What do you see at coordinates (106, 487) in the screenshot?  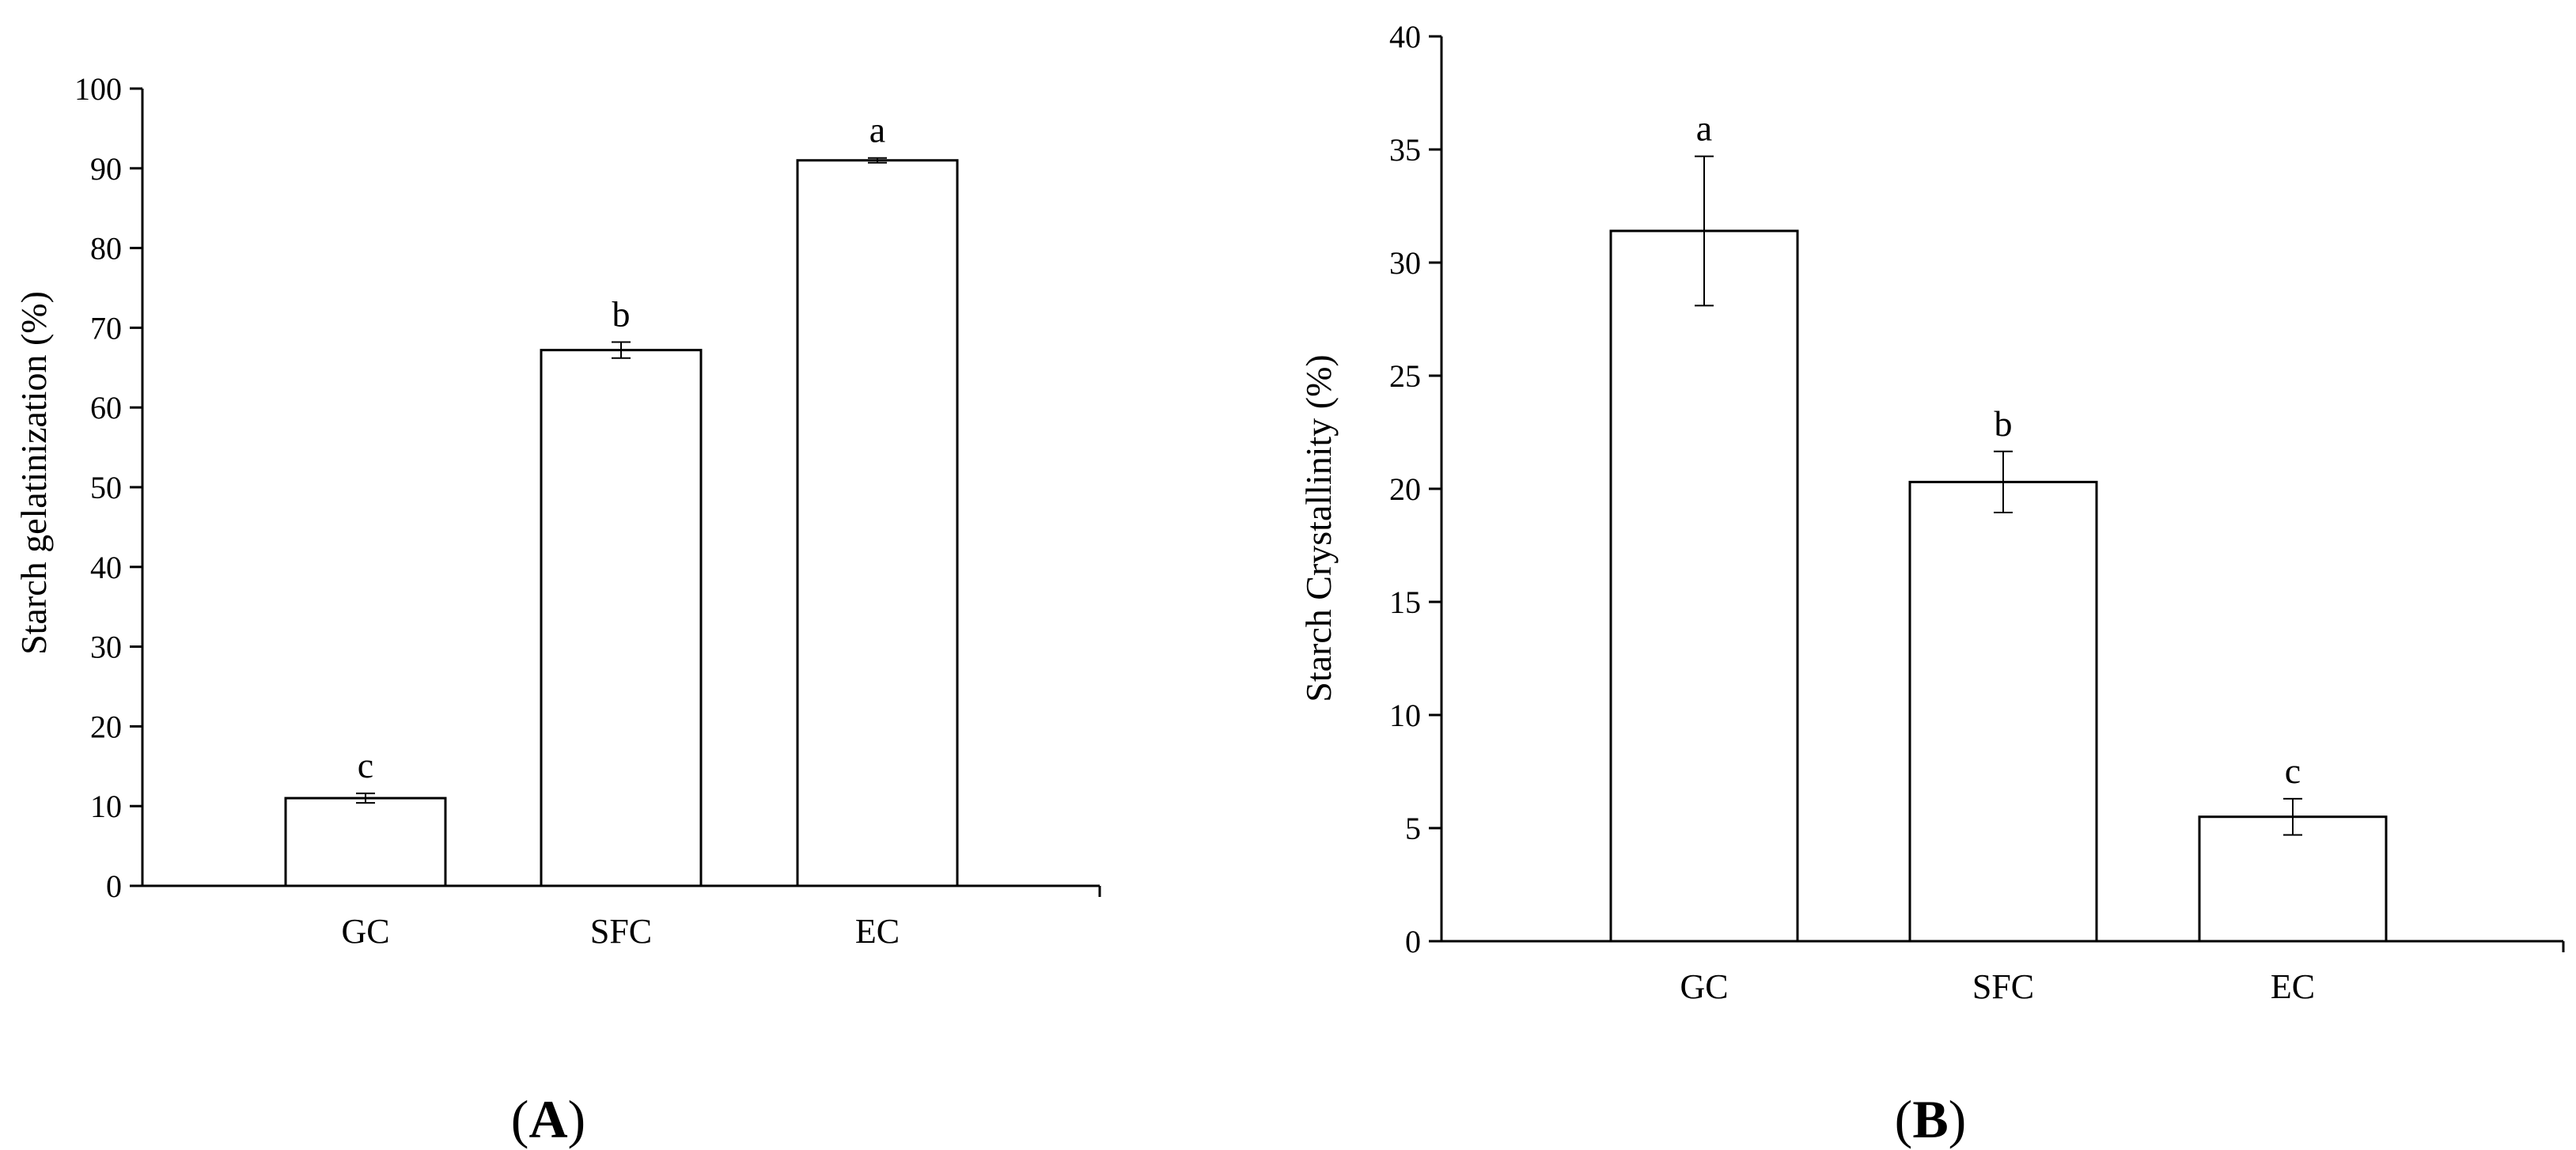 I see `y-tick-label: 50` at bounding box center [106, 487].